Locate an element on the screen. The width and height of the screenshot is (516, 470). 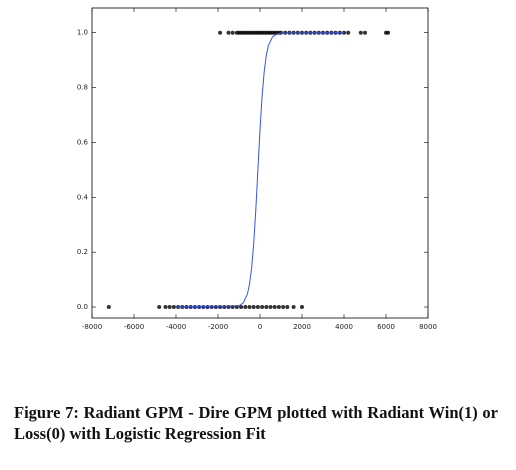
x-tick-label: -8000 is located at coordinates (92, 327).